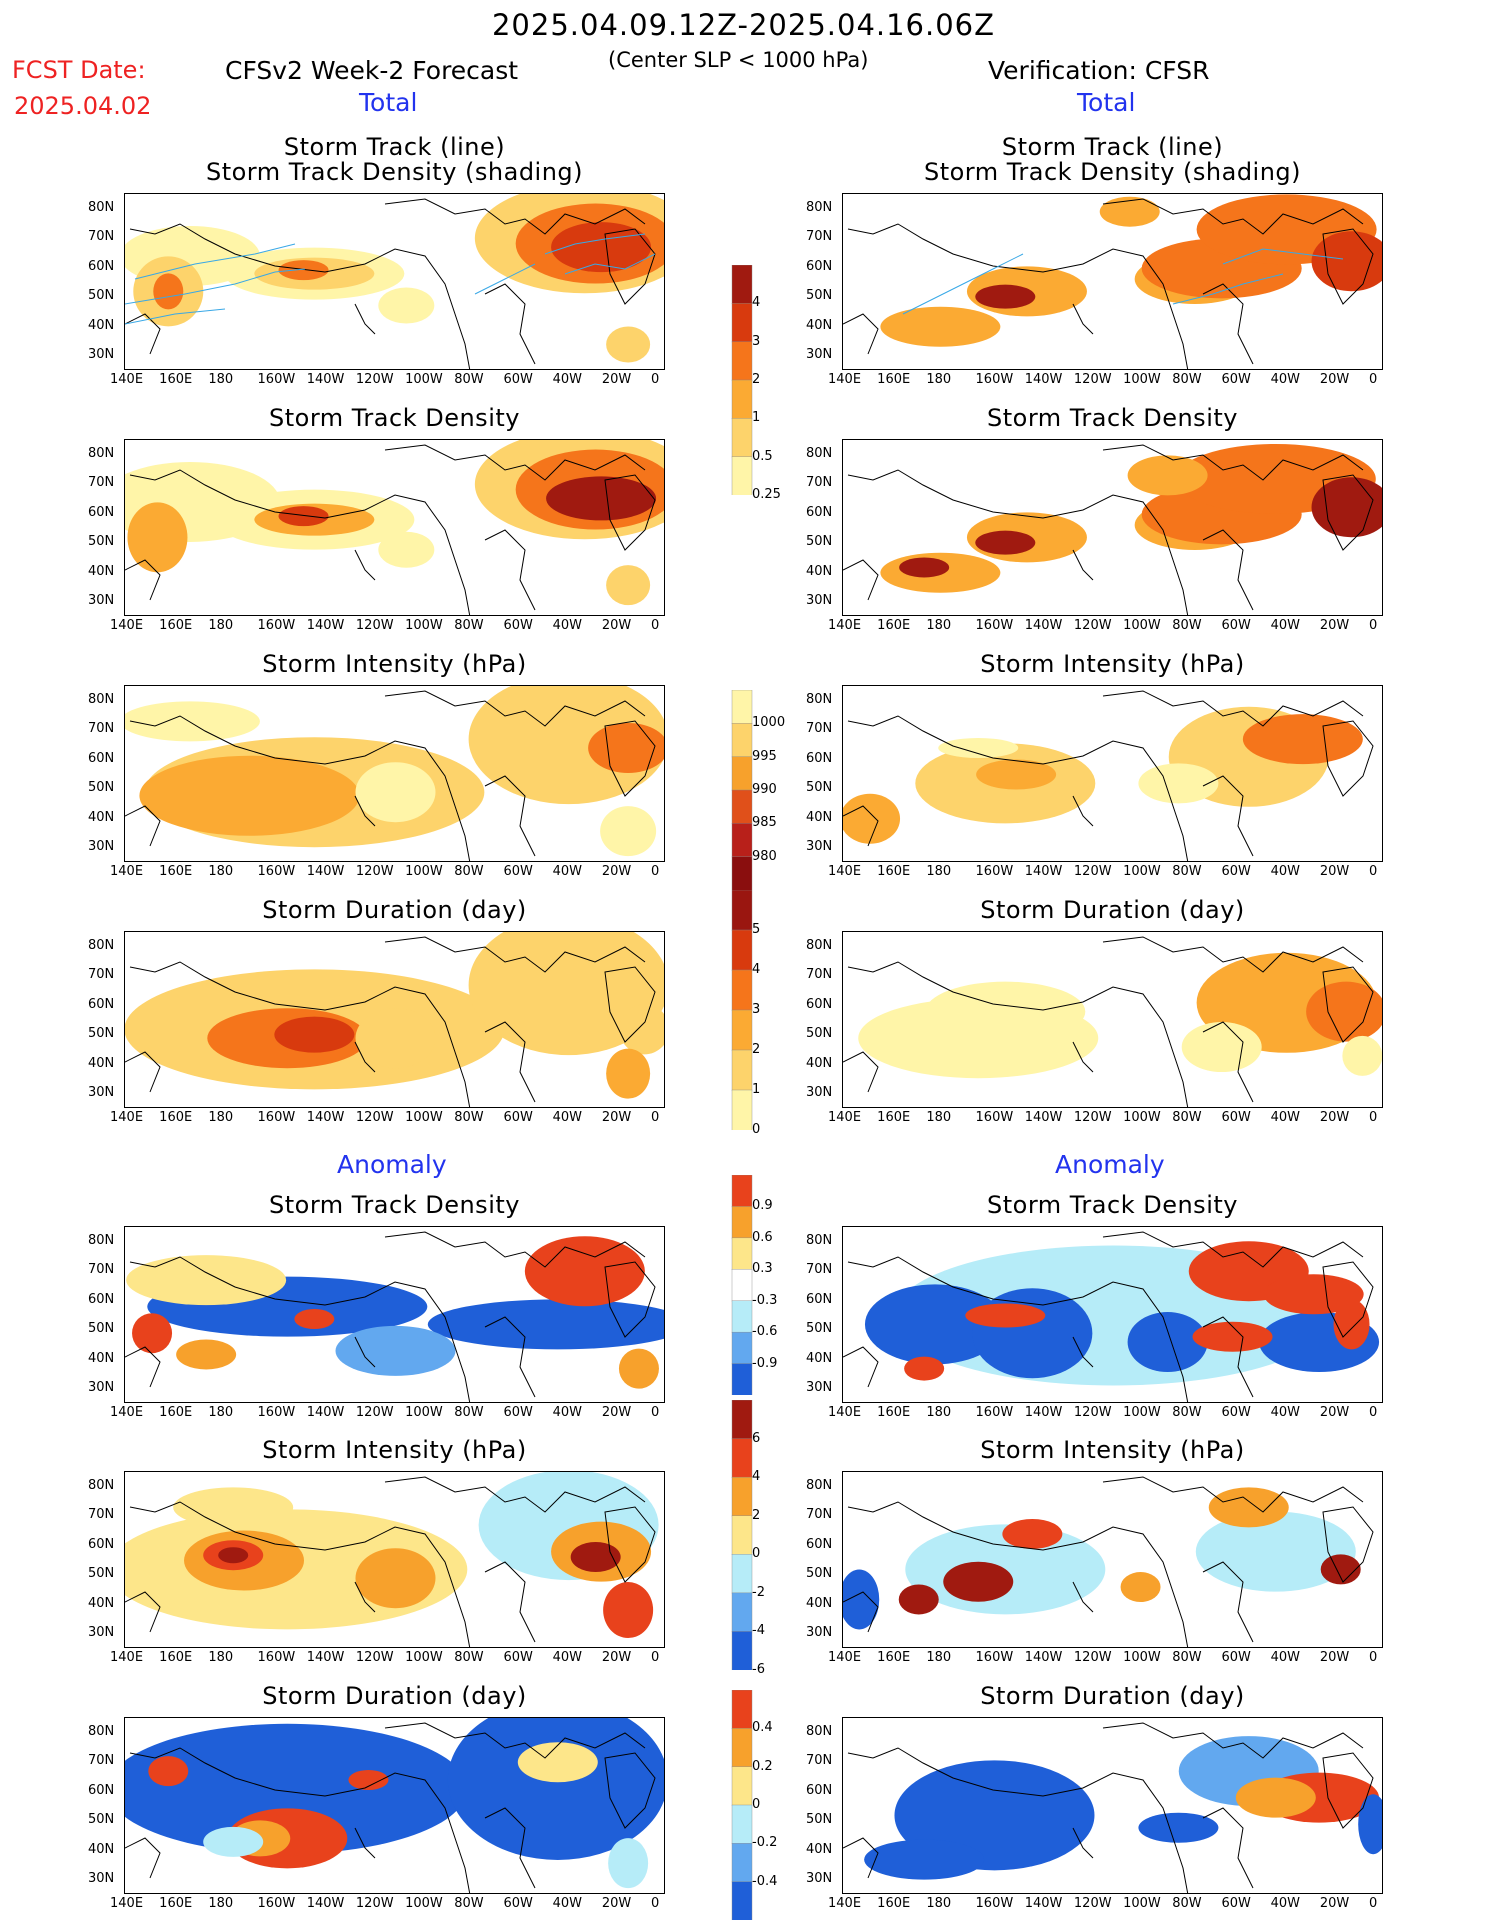 This screenshot has height=1925, width=1487. I want to click on coastline-baja, so click(1083, 1057).